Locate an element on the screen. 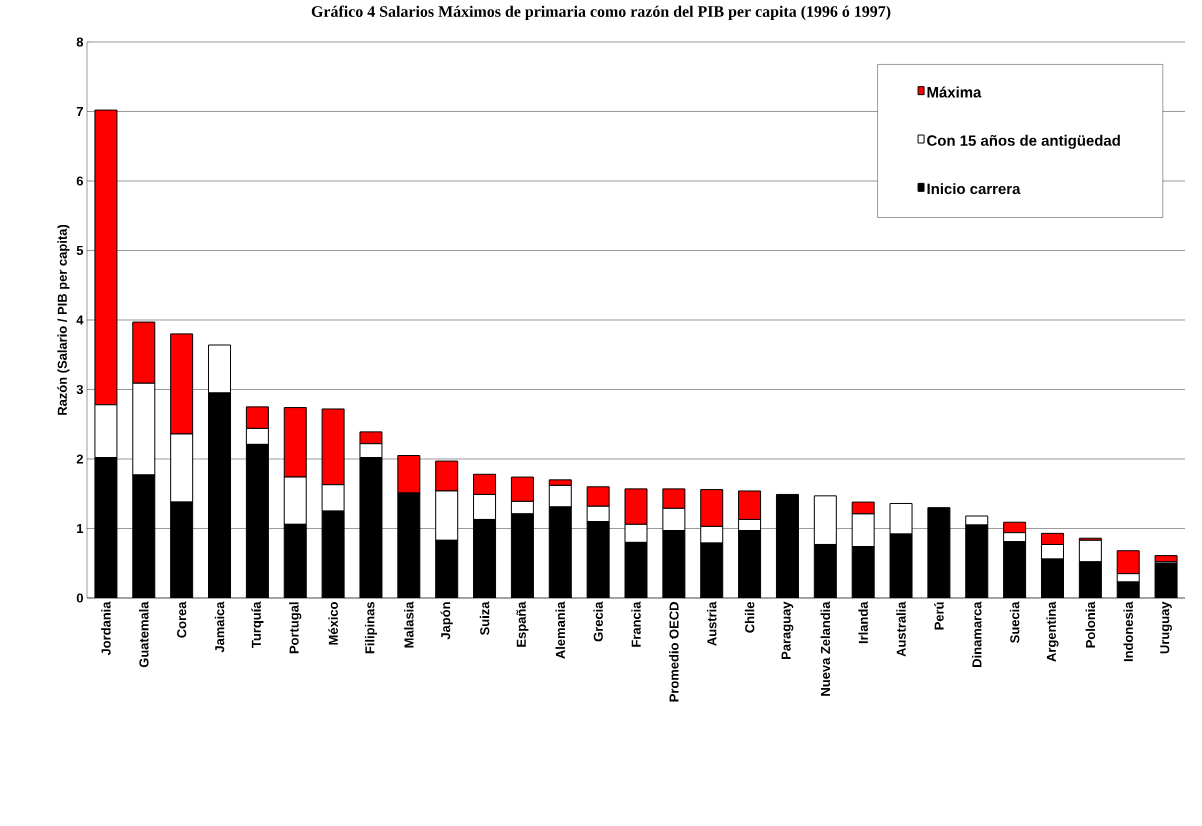  x-tick-label: Grecia is located at coordinates (598, 621).